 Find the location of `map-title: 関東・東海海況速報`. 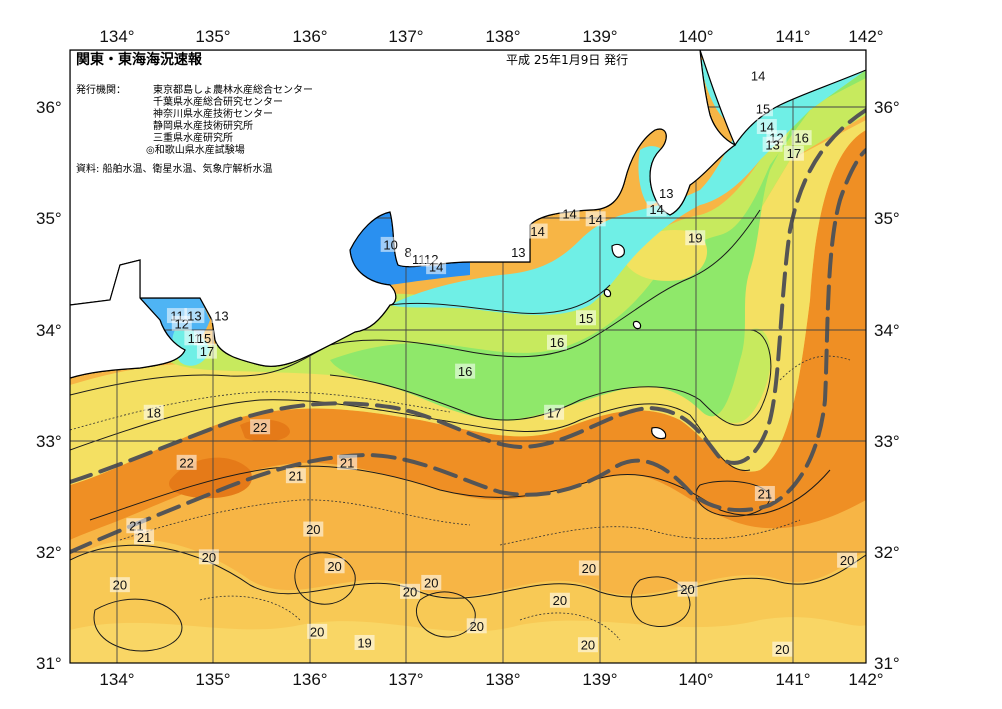

map-title: 関東・東海海況速報 is located at coordinates (139, 59).